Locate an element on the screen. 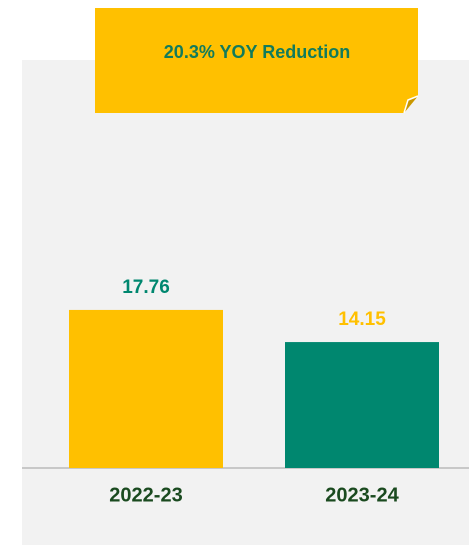 This screenshot has width=469, height=550. value-label: 17.76 is located at coordinates (146, 287).